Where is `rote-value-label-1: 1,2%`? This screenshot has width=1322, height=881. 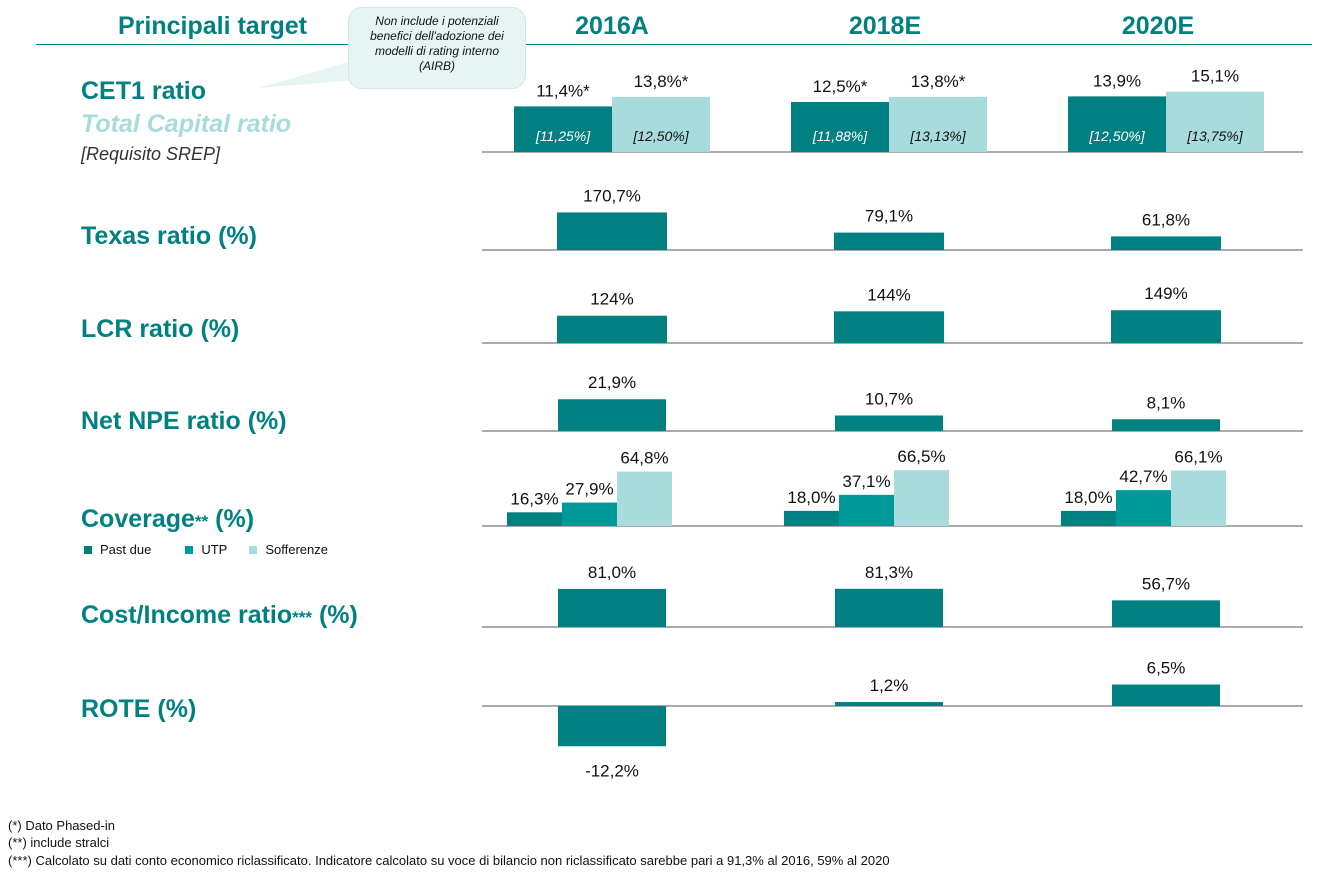
rote-value-label-1: 1,2% is located at coordinates (889, 685).